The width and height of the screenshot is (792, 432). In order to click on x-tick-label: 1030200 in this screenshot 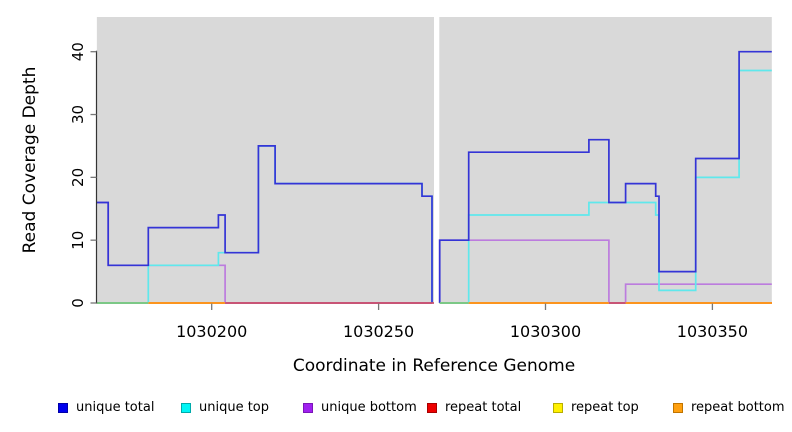, I will do `click(211, 331)`.